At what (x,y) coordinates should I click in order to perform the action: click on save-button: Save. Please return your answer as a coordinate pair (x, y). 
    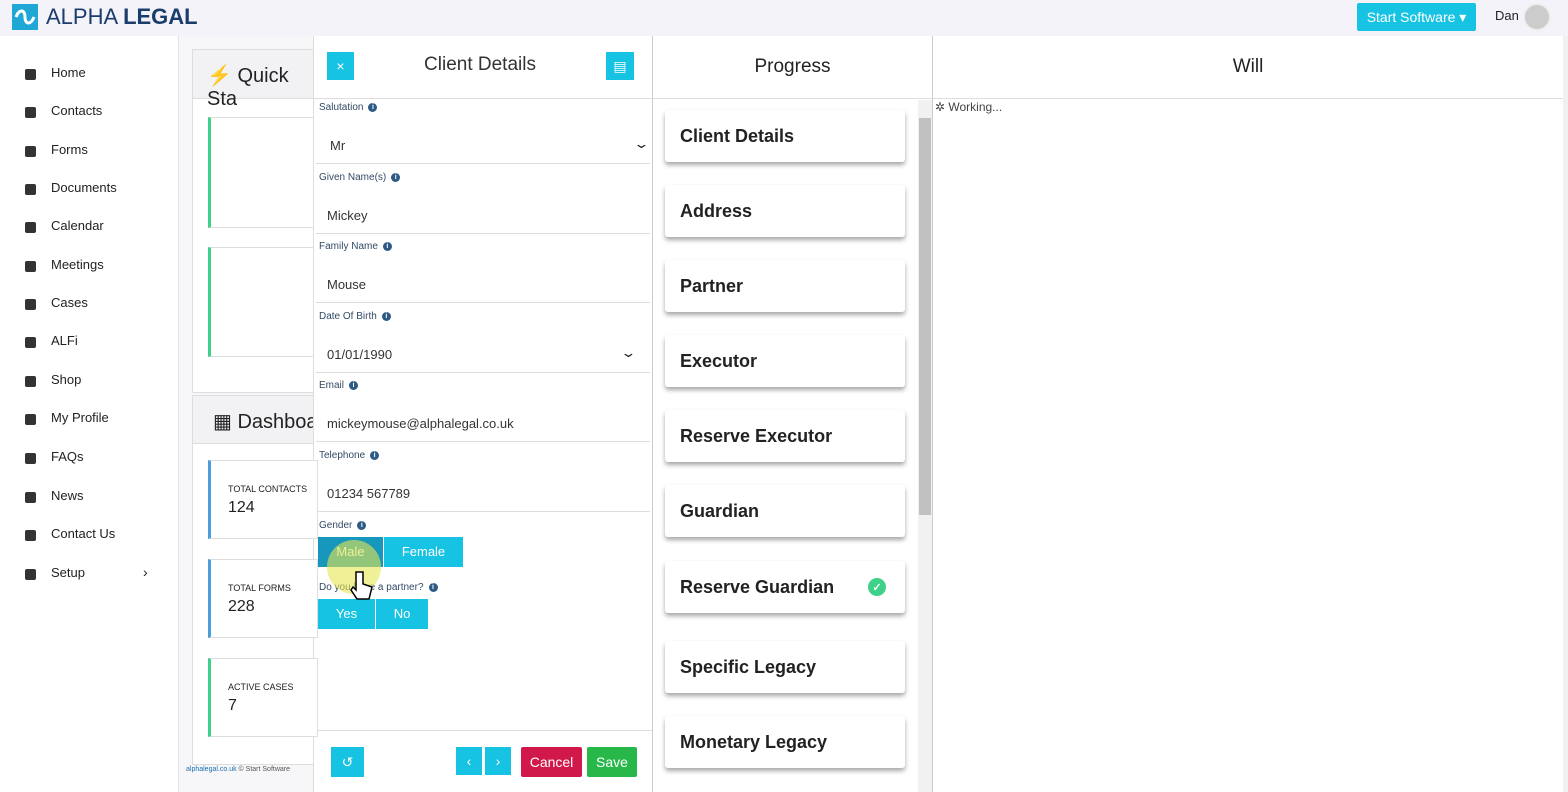
    Looking at the image, I should click on (612, 762).